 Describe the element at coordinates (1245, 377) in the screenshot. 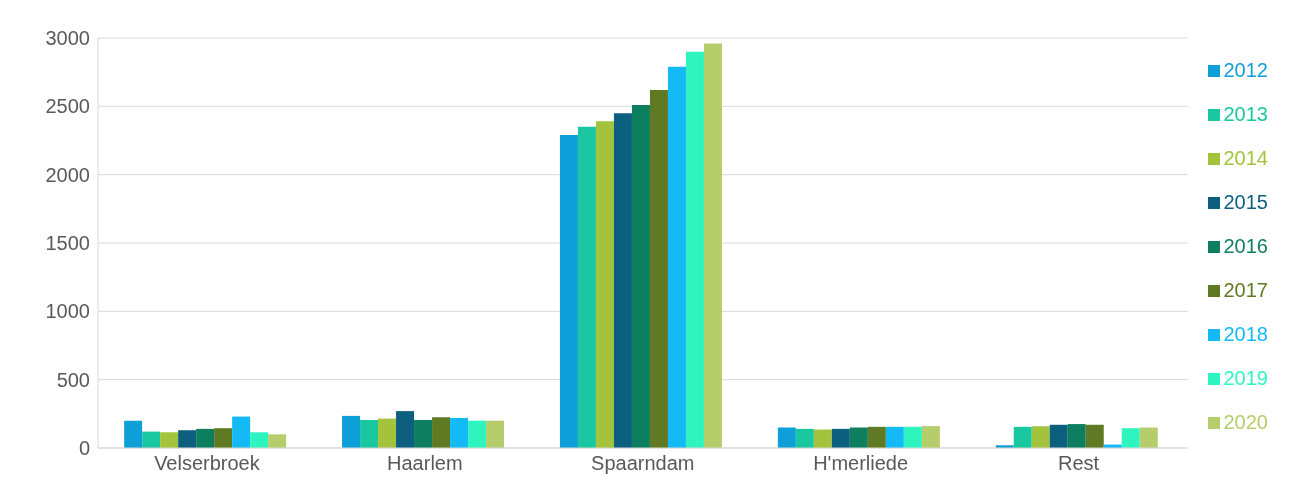

I see `legend-label: 2019` at that location.